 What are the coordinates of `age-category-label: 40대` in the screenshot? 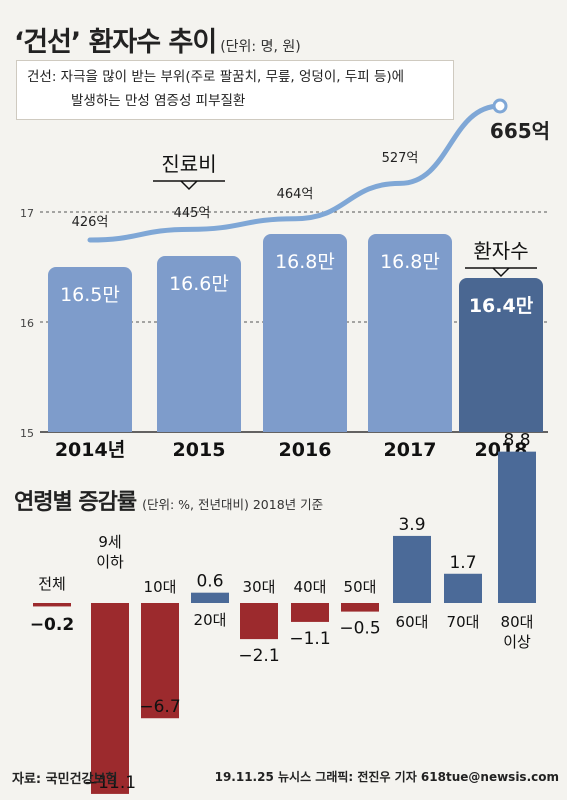 It's located at (310, 587).